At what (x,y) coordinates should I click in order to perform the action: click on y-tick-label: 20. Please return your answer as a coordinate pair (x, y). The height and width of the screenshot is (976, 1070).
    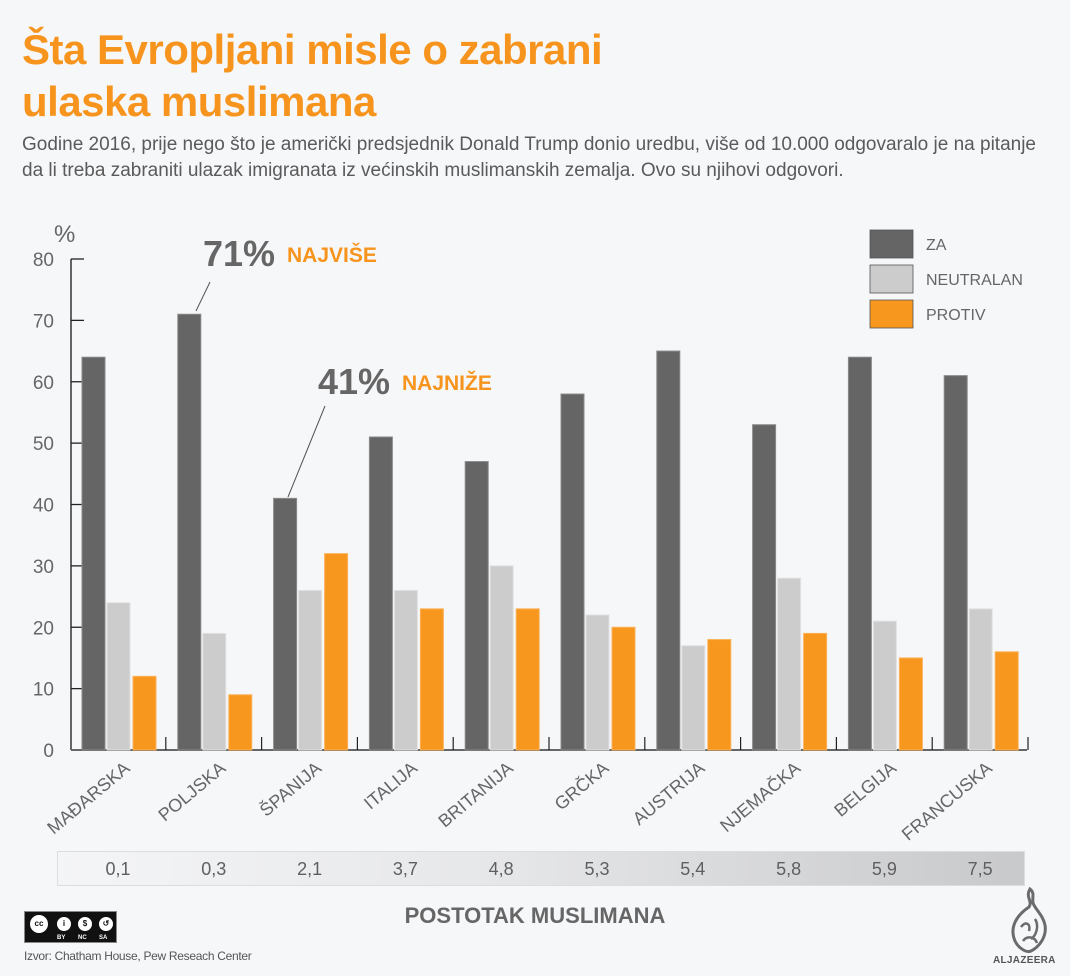
    Looking at the image, I should click on (43, 628).